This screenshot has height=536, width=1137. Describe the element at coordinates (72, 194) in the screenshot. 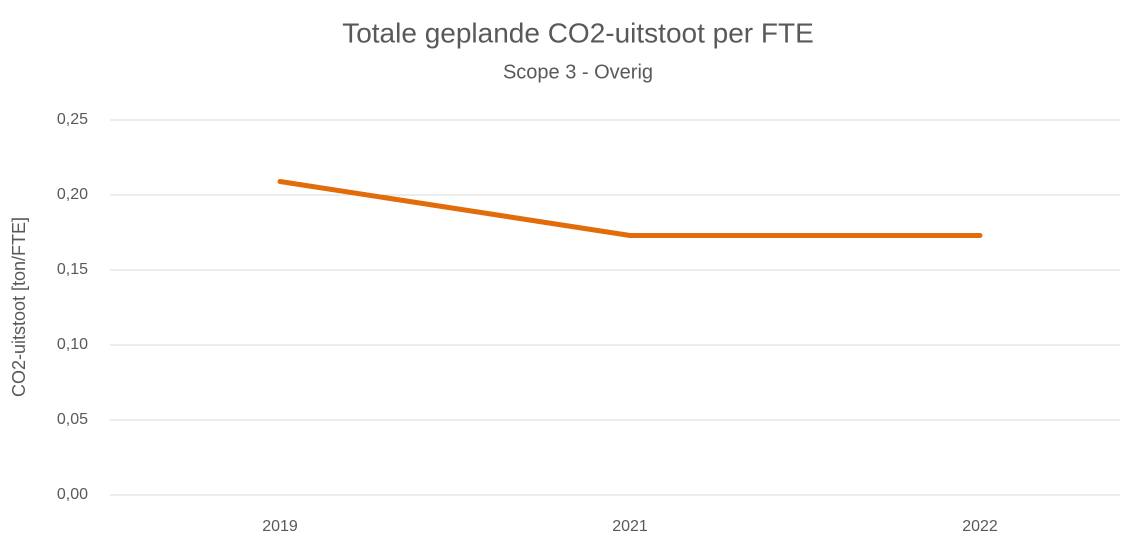

I see `y-tick-label: 0,20` at that location.